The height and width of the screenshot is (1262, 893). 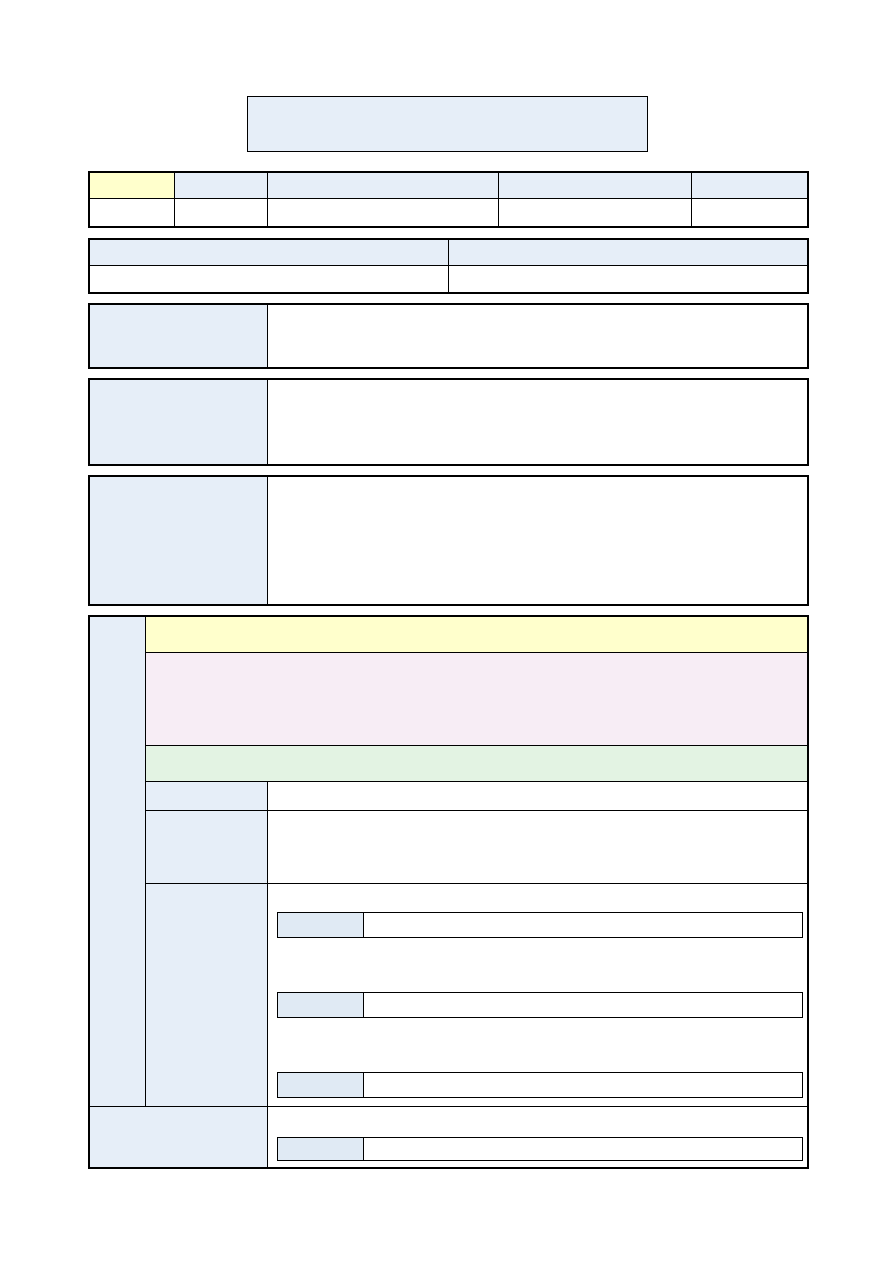 I want to click on side-label, so click(x=117, y=861).